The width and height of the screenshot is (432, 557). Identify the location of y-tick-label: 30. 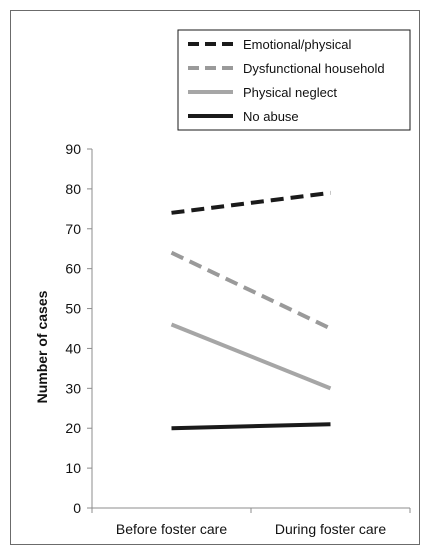
(73, 388).